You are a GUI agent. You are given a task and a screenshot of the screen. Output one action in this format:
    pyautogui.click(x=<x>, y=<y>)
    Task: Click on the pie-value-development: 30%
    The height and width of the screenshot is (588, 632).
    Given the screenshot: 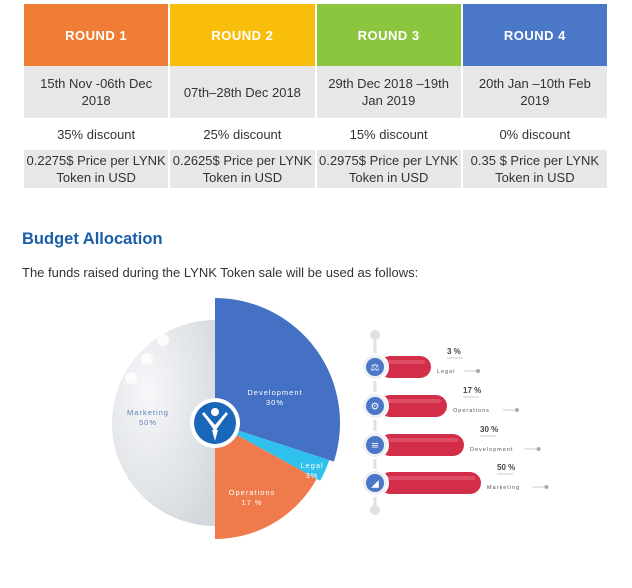 What is the action you would take?
    pyautogui.click(x=275, y=402)
    